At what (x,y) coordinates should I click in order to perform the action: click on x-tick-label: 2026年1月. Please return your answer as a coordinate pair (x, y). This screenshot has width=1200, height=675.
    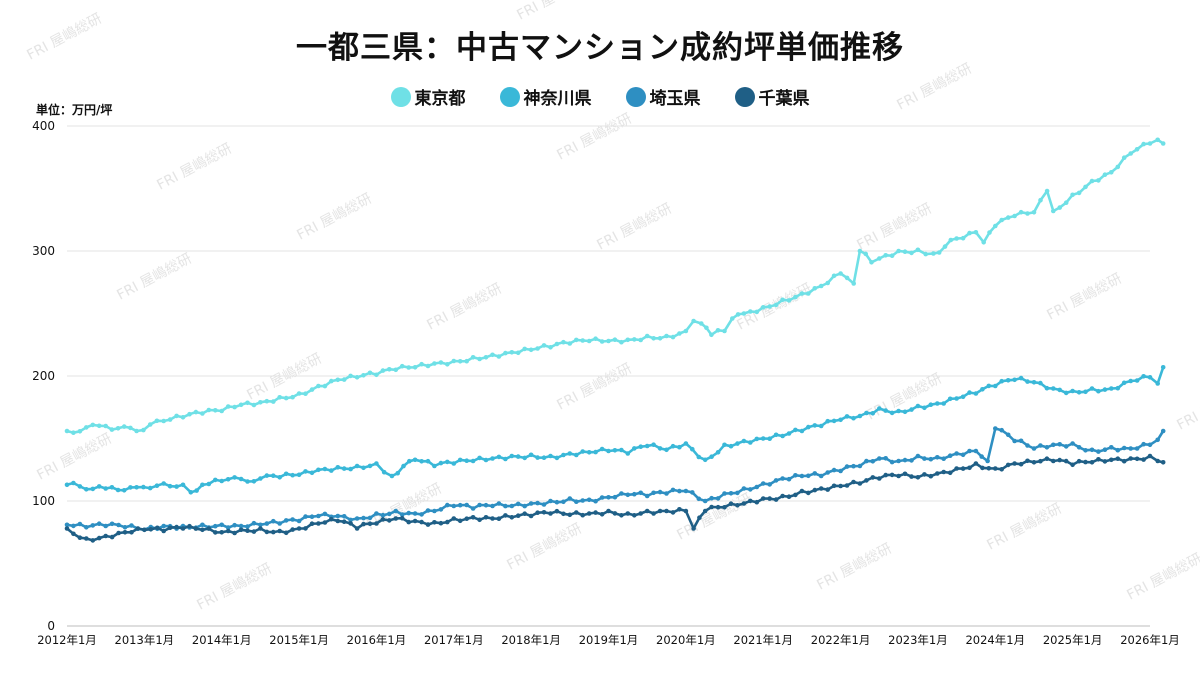
    Looking at the image, I should click on (1150, 640).